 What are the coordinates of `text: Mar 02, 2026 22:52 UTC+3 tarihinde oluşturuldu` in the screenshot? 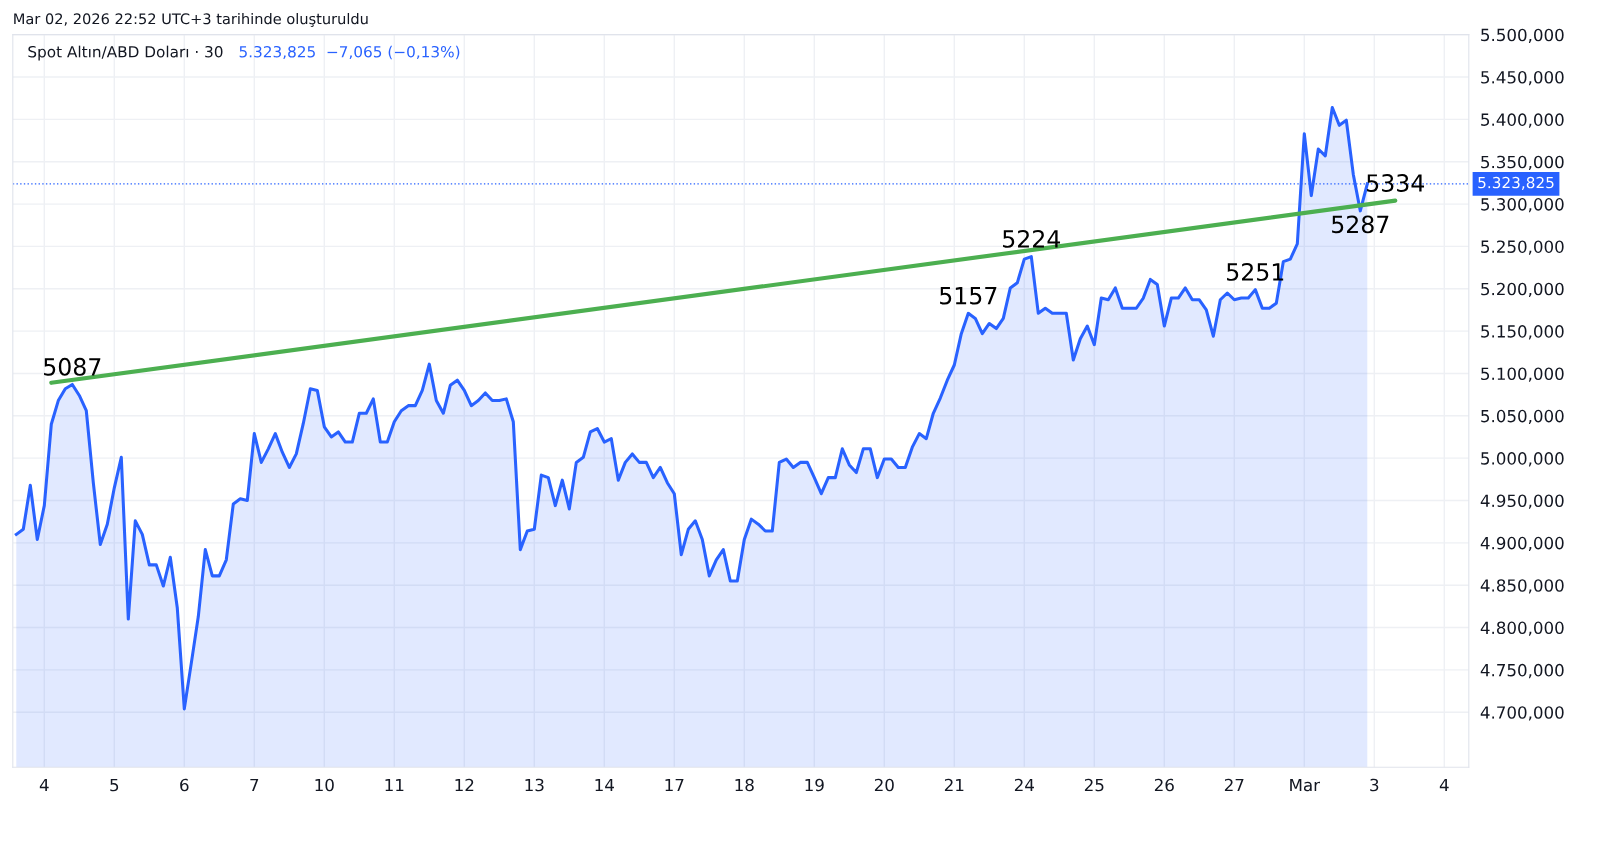 It's located at (191, 20).